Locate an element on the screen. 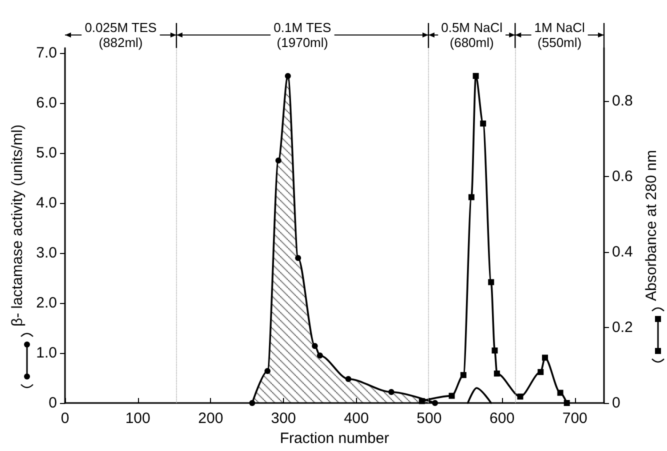 Image resolution: width=667 pixels, height=451 pixels. x-tick-label: 300 is located at coordinates (283, 418).